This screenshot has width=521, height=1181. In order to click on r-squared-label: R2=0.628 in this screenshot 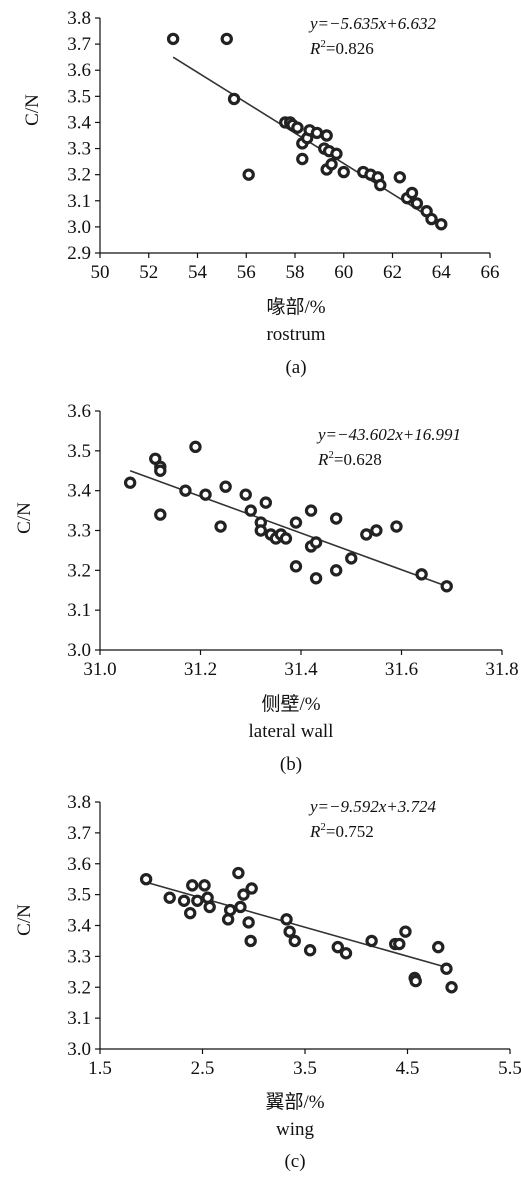, I will do `click(349, 459)`.